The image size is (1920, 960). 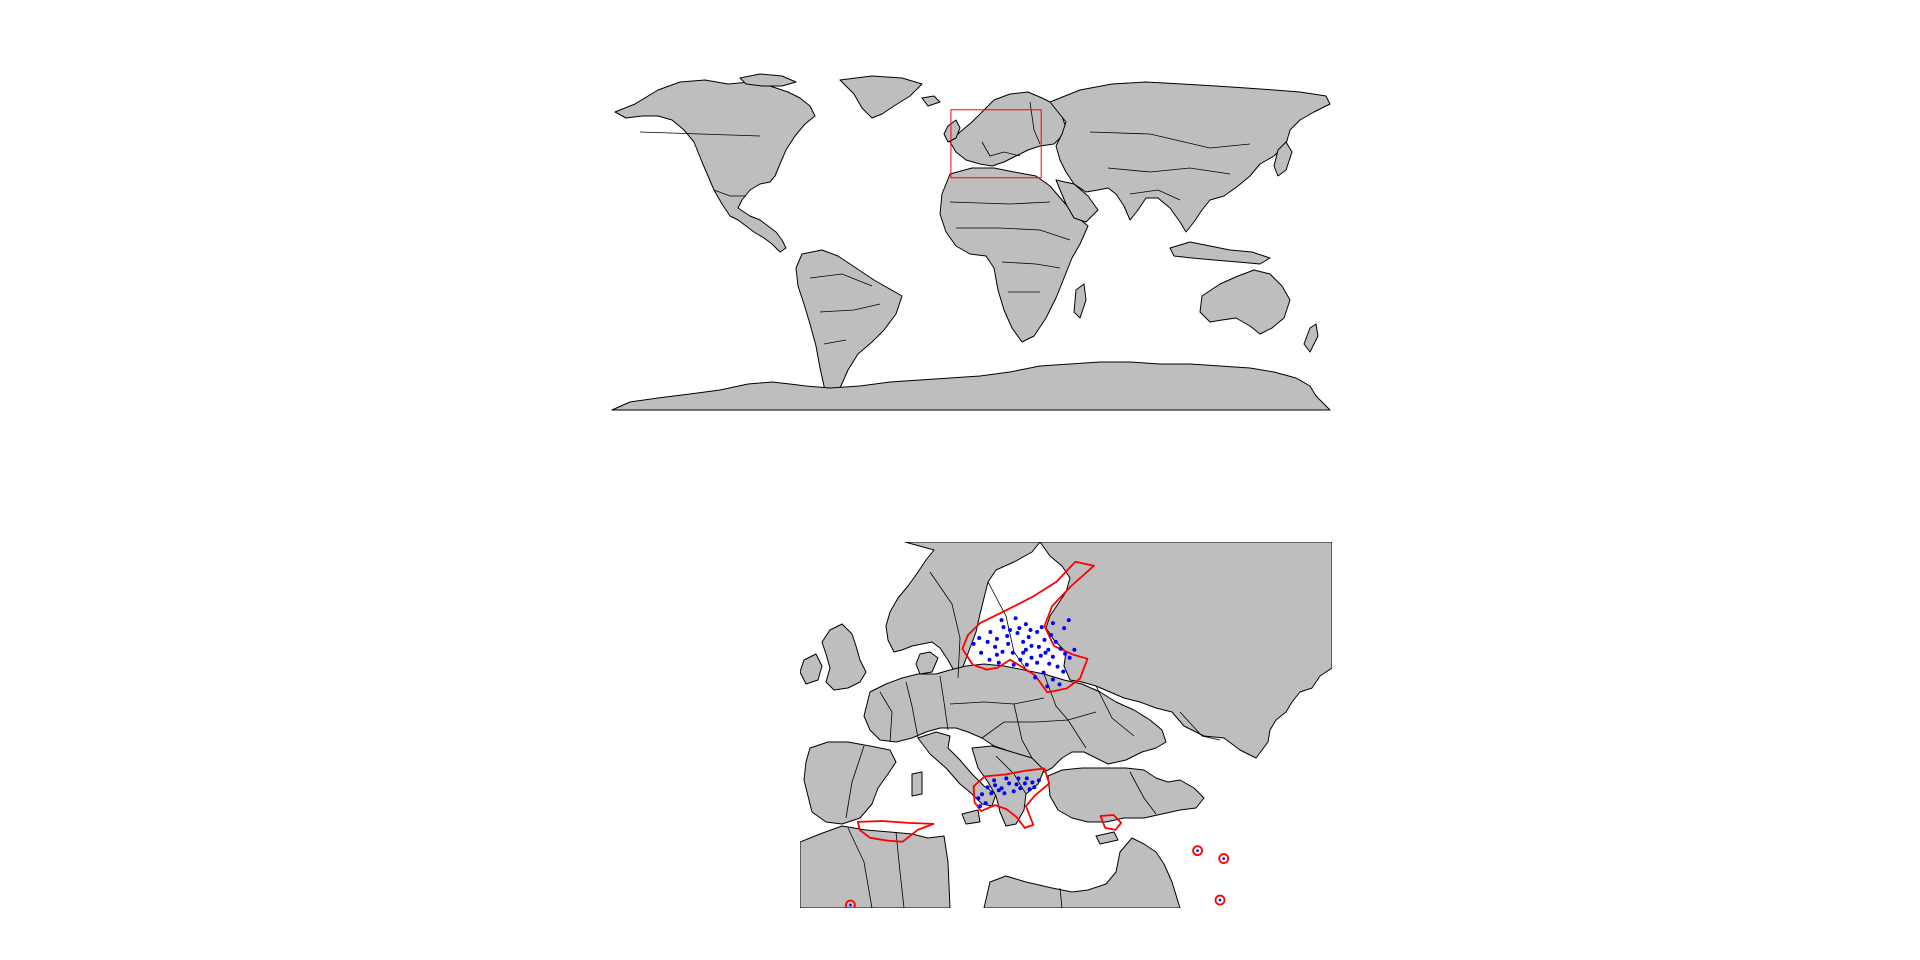 What do you see at coordinates (1082, 872) in the screenshot?
I see `libya-egypt` at bounding box center [1082, 872].